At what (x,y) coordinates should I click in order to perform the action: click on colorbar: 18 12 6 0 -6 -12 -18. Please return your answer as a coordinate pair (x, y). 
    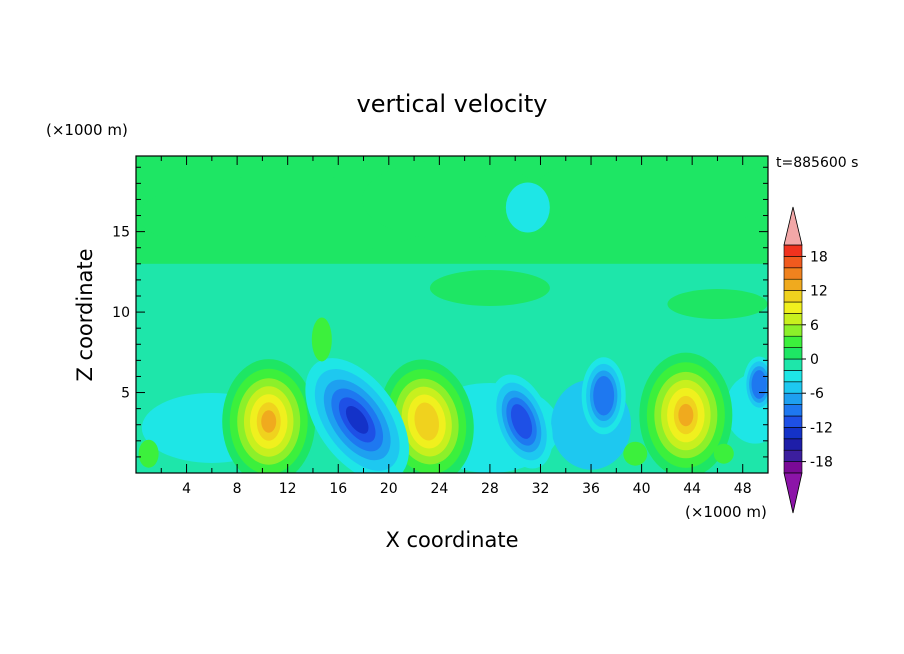
    Looking at the image, I should click on (808, 360).